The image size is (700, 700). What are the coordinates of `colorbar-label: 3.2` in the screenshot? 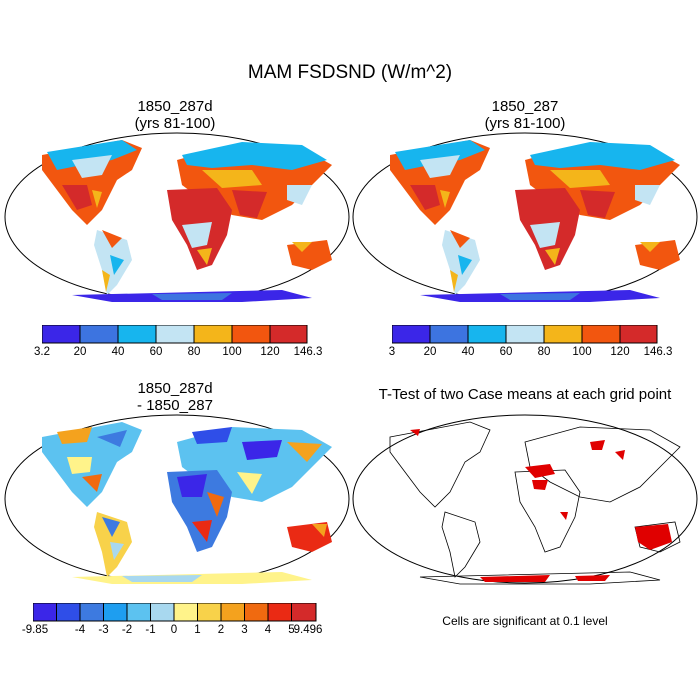 It's located at (42, 352).